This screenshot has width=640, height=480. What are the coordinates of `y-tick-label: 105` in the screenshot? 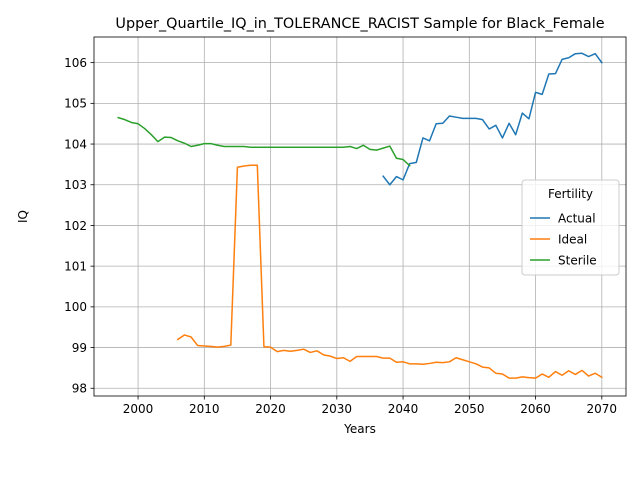 It's located at (75, 104).